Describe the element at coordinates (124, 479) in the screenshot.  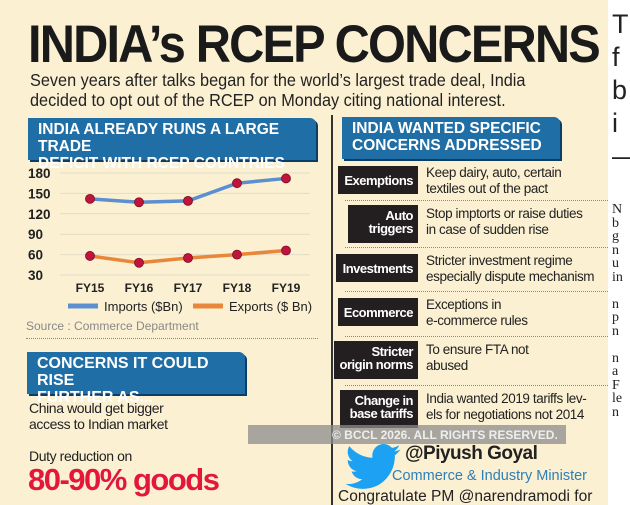
I see `duty-highlight: 80-90% goods` at that location.